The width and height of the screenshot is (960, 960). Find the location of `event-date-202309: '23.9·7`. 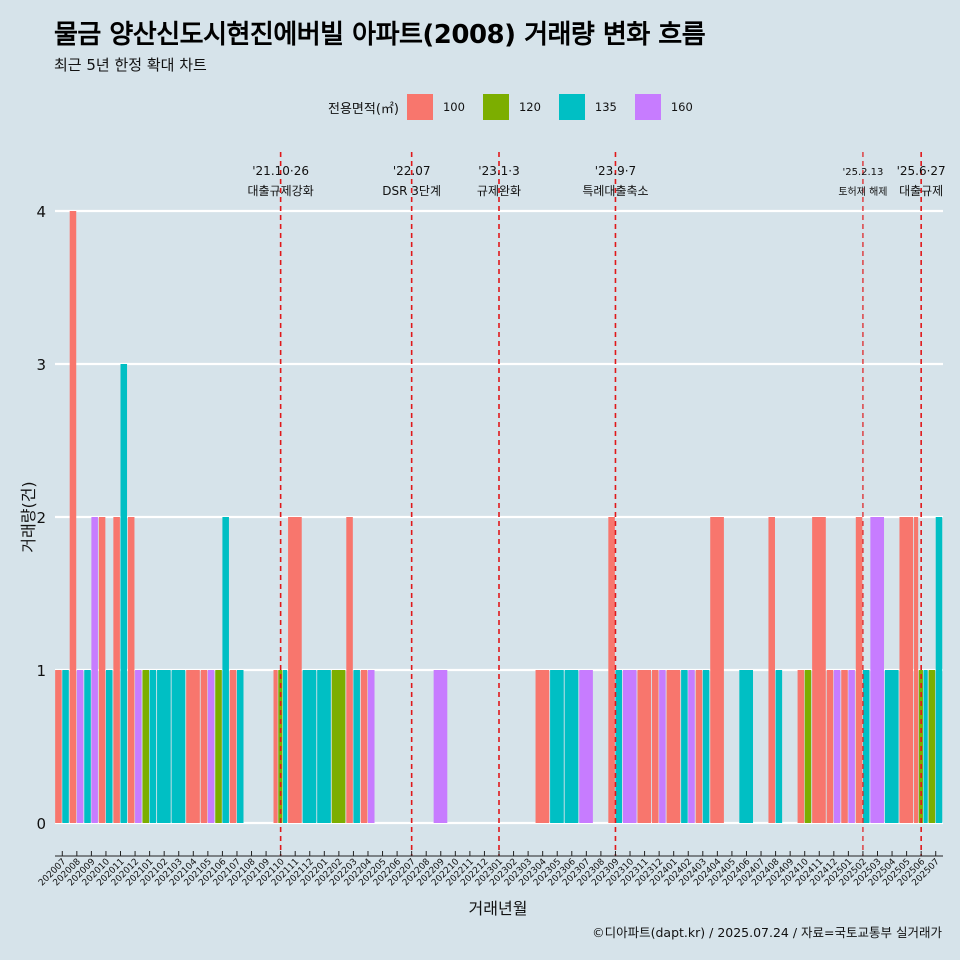

event-date-202309: '23.9·7 is located at coordinates (615, 171).